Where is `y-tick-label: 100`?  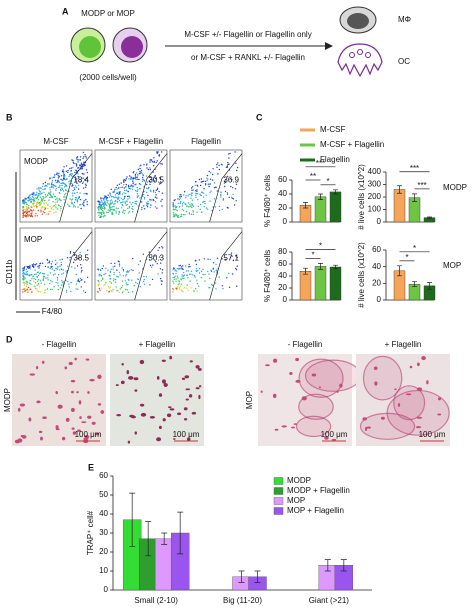
y-tick-label: 100 is located at coordinates (375, 209).